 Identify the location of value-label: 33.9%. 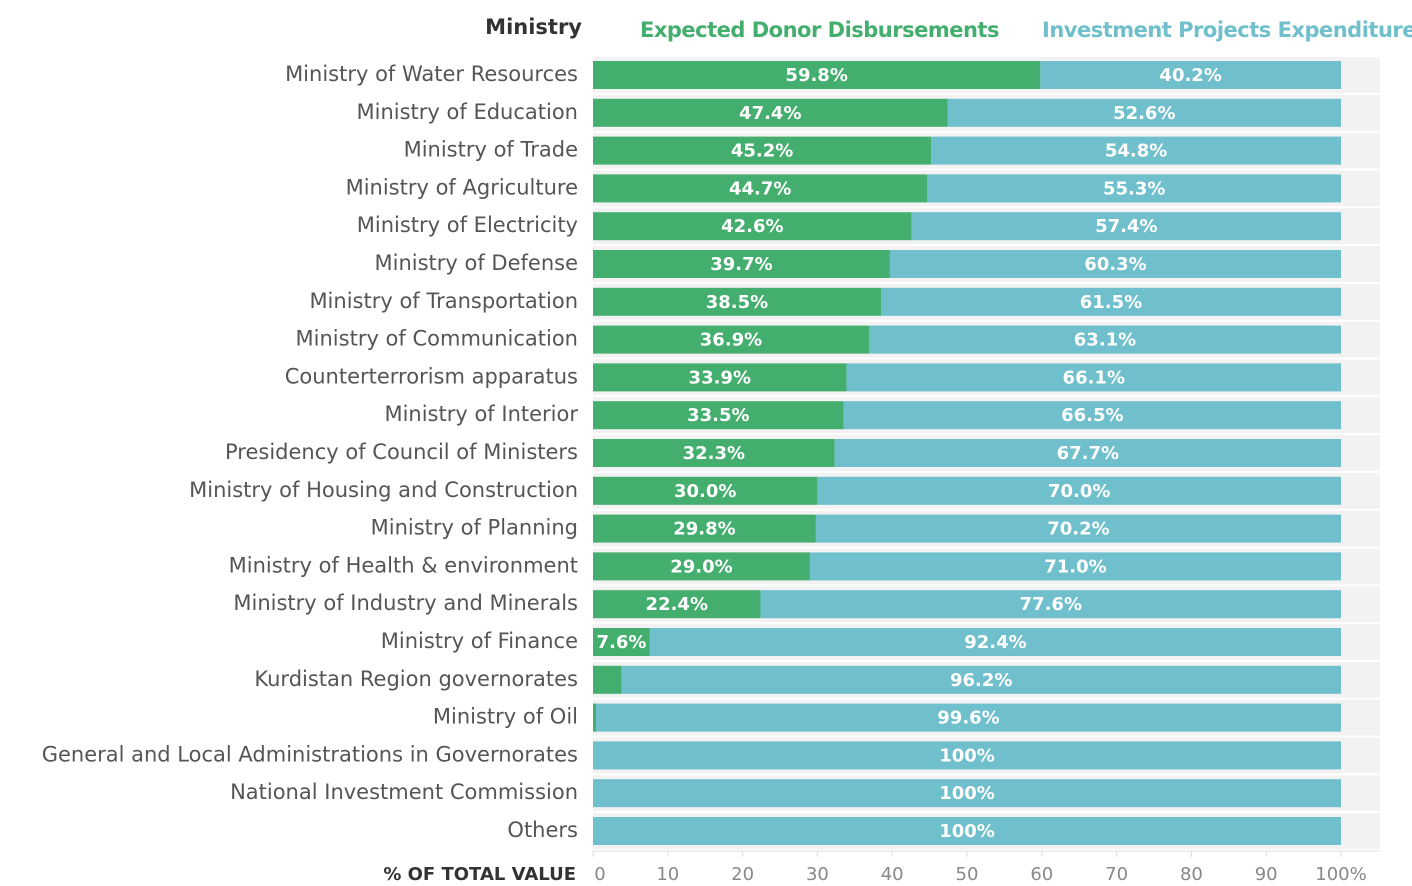
(720, 377).